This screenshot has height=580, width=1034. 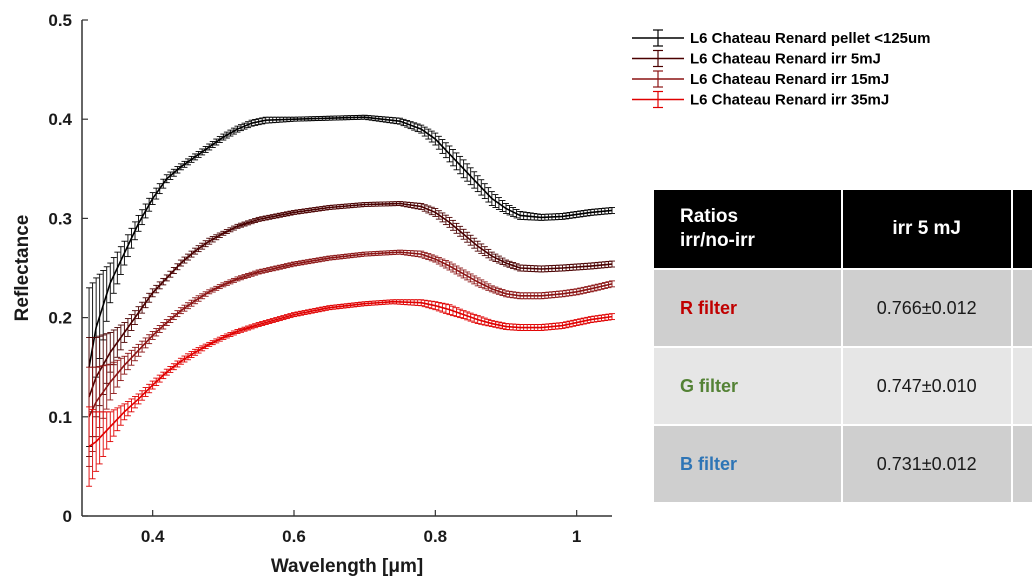 What do you see at coordinates (926, 386) in the screenshot?
I see `cell-g-filter-irr5: 0.747±0.010` at bounding box center [926, 386].